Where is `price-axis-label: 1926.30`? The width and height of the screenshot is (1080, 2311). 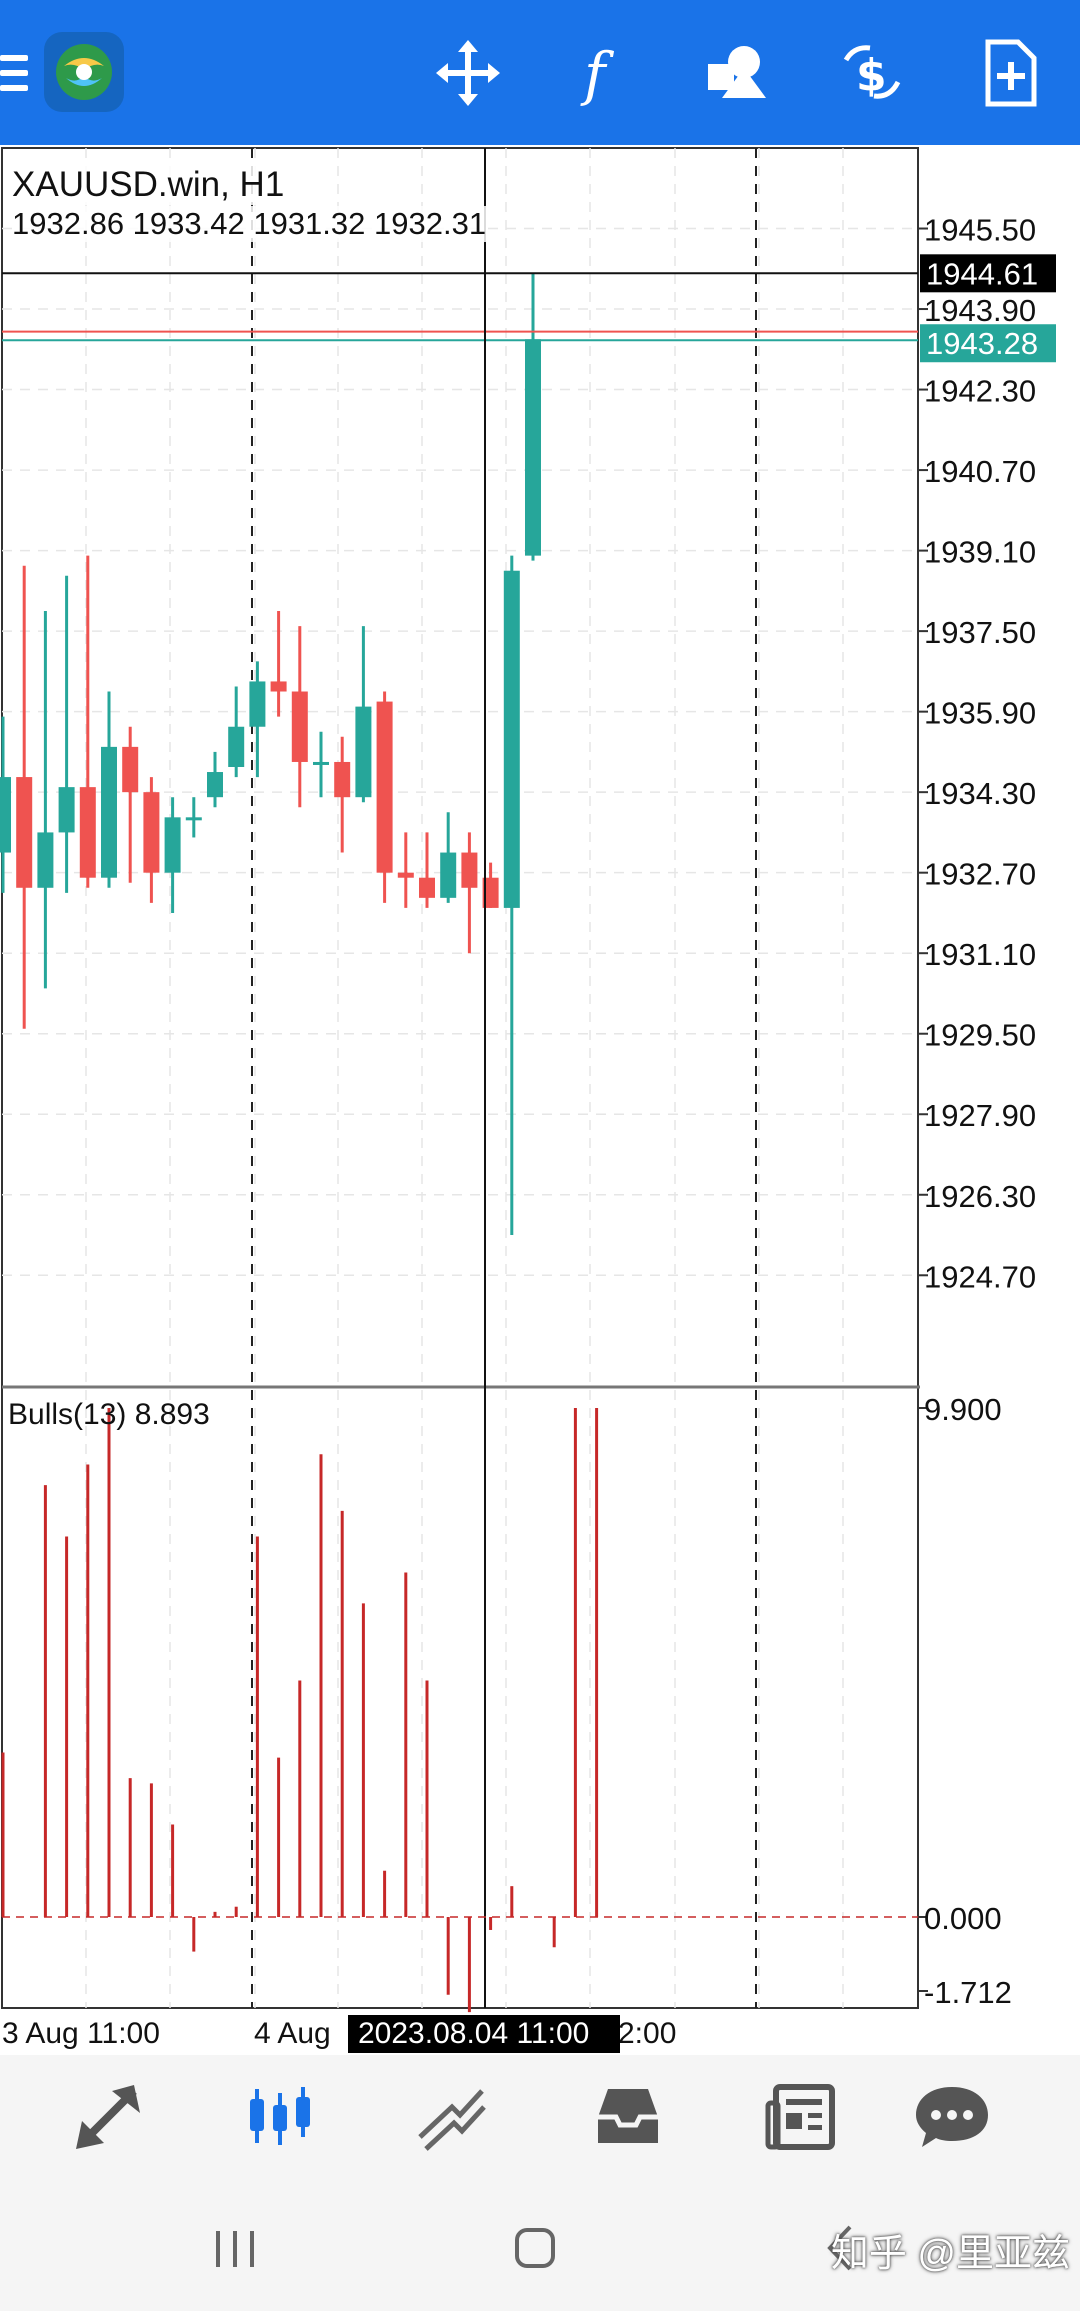 price-axis-label: 1926.30 is located at coordinates (980, 1196).